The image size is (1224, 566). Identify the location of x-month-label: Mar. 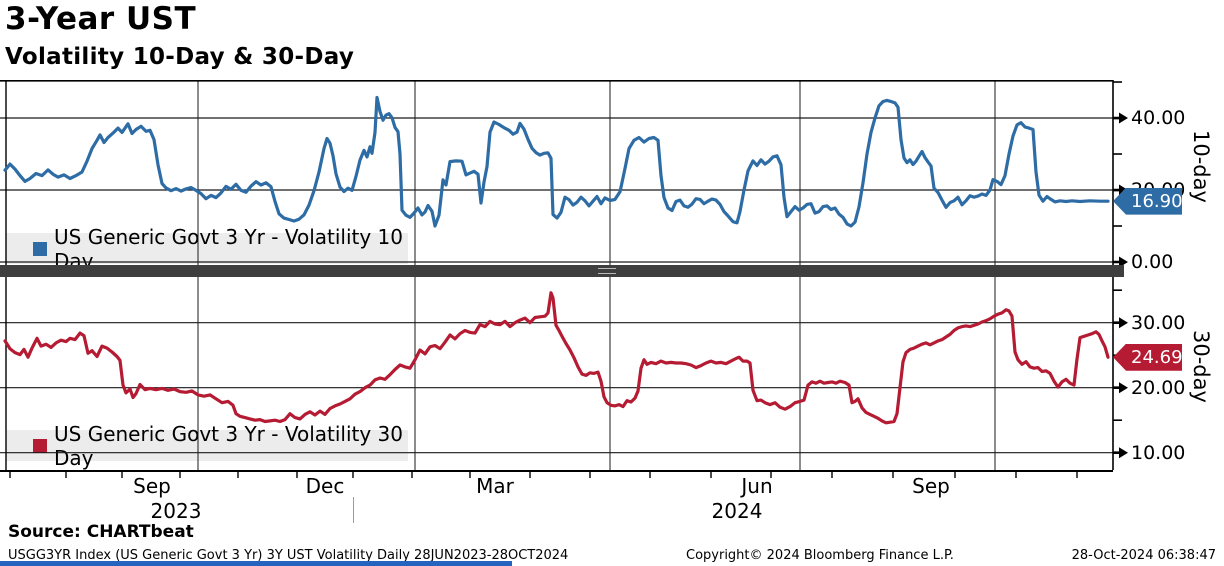
(495, 486).